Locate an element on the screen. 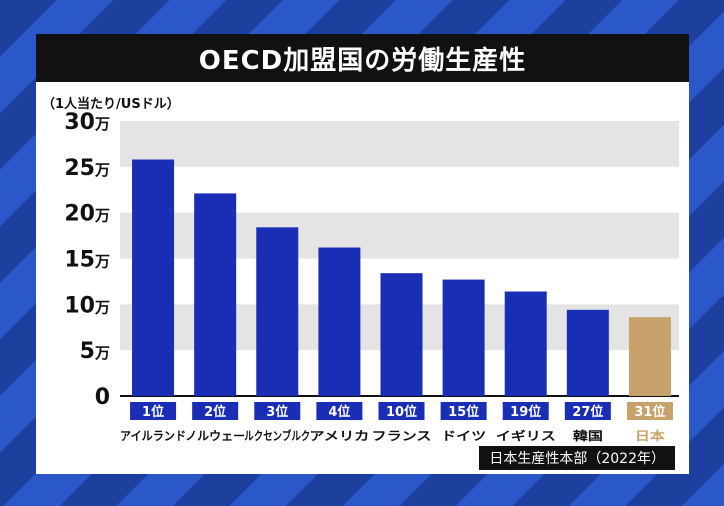 The height and width of the screenshot is (506, 724). source-note: 日本生産性本部（2022年） is located at coordinates (577, 458).